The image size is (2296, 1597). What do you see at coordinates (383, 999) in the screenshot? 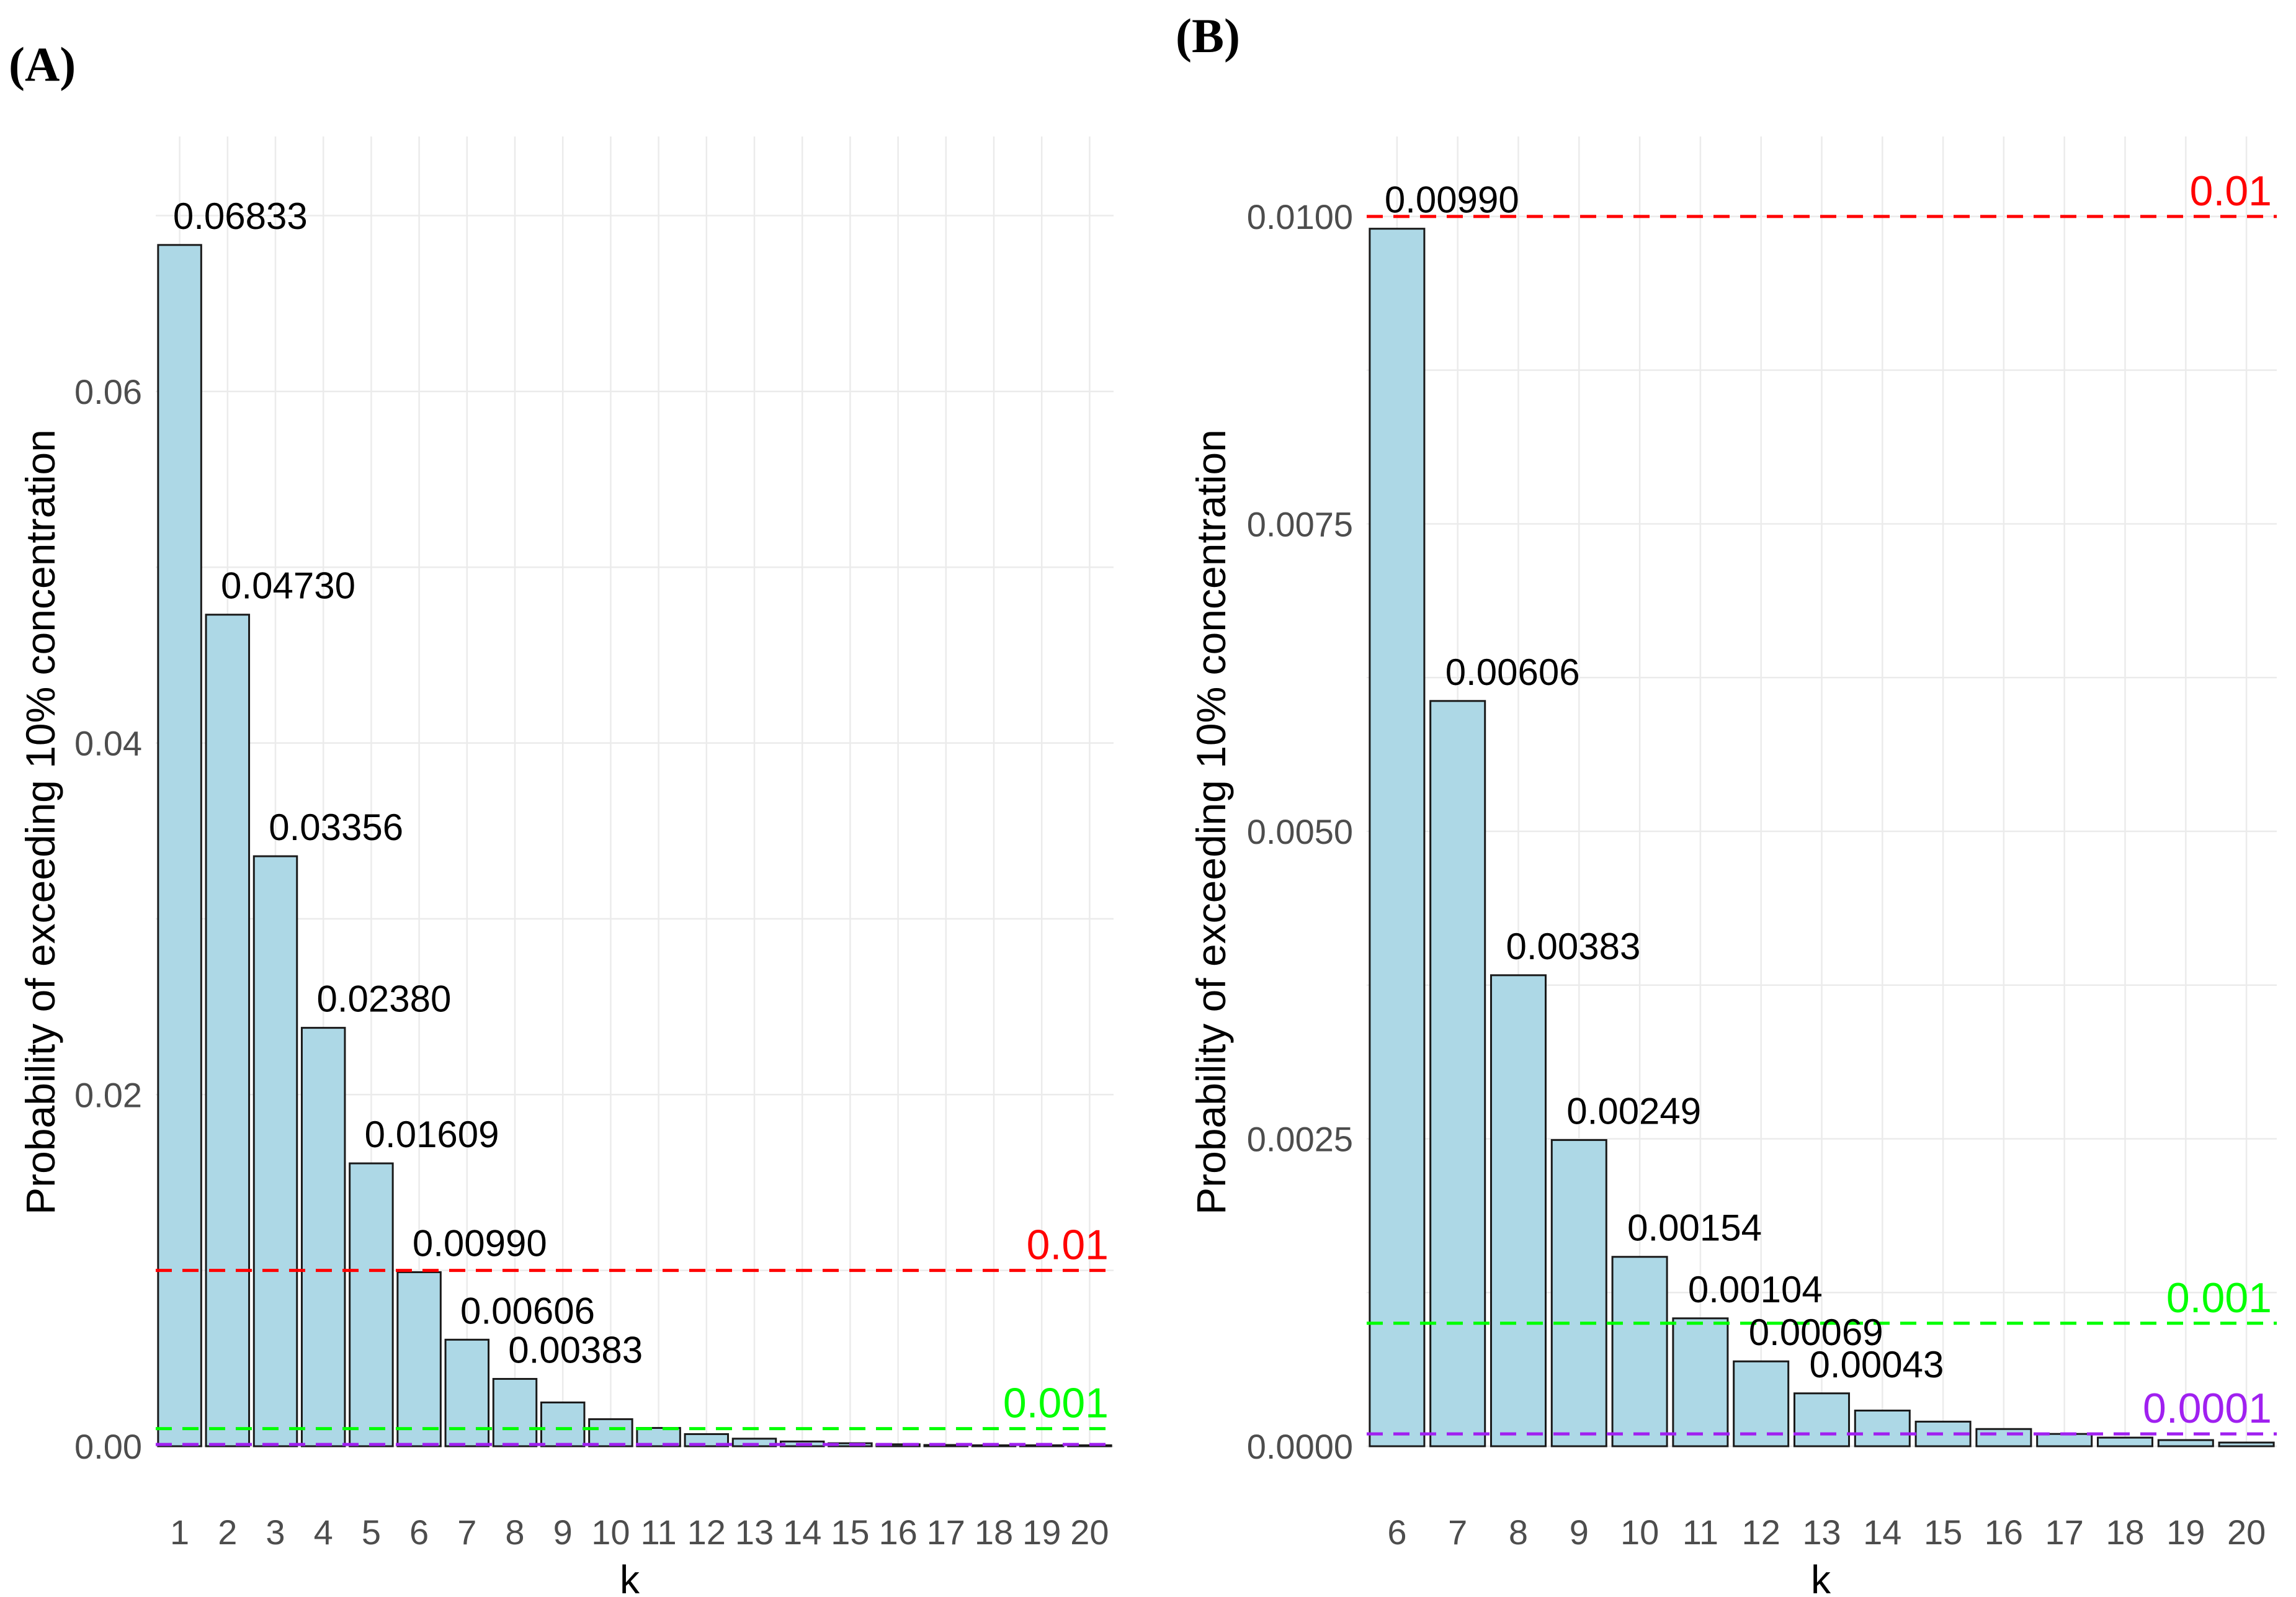
I see `a-value-label: 0.02380` at bounding box center [383, 999].